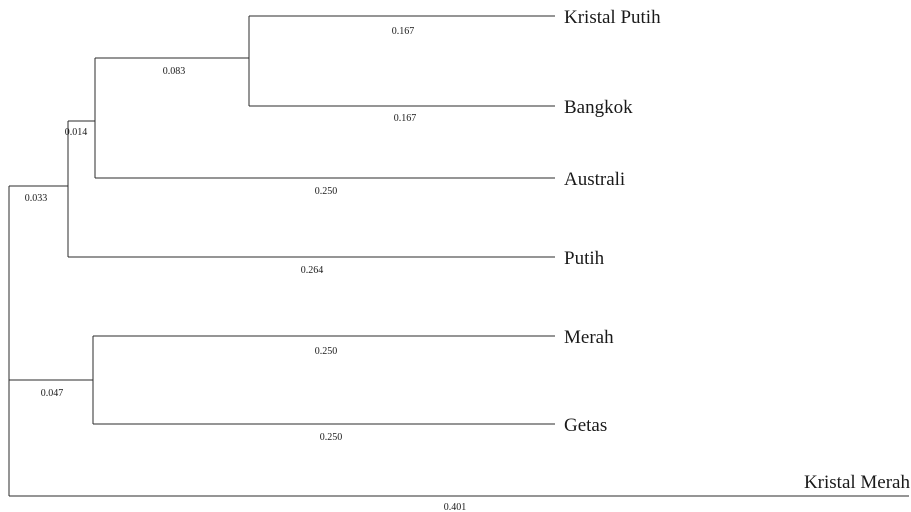 The image size is (911, 512). I want to click on length-label-australi: 0.250, so click(326, 191).